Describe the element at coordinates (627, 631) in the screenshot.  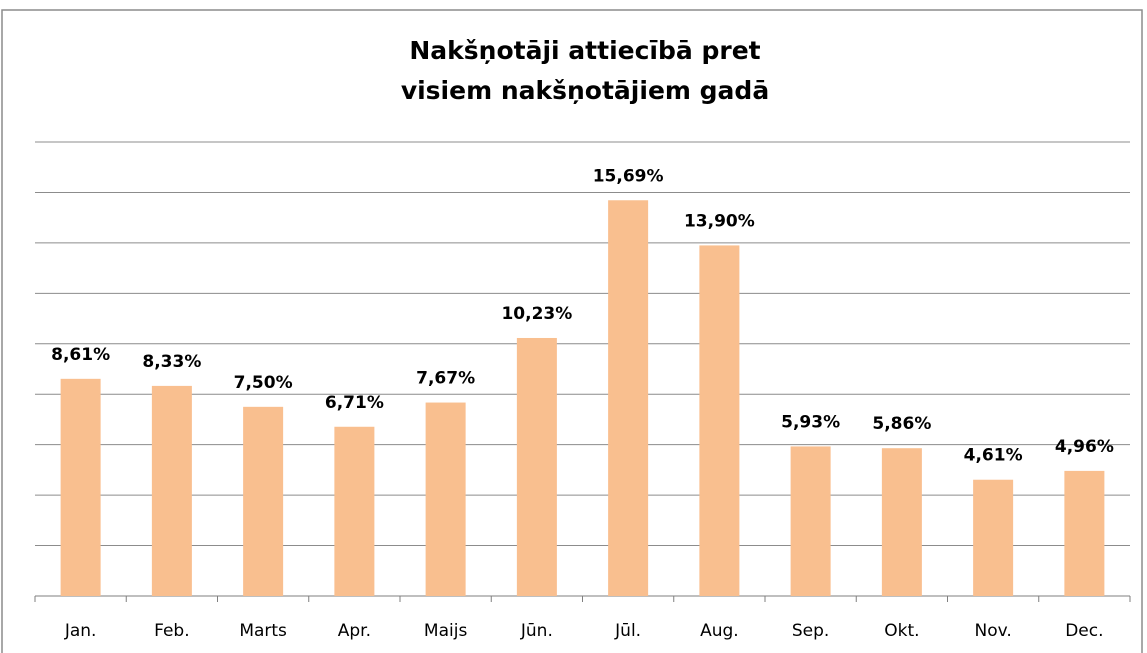
I see `x-tick-label: Jūl.` at that location.